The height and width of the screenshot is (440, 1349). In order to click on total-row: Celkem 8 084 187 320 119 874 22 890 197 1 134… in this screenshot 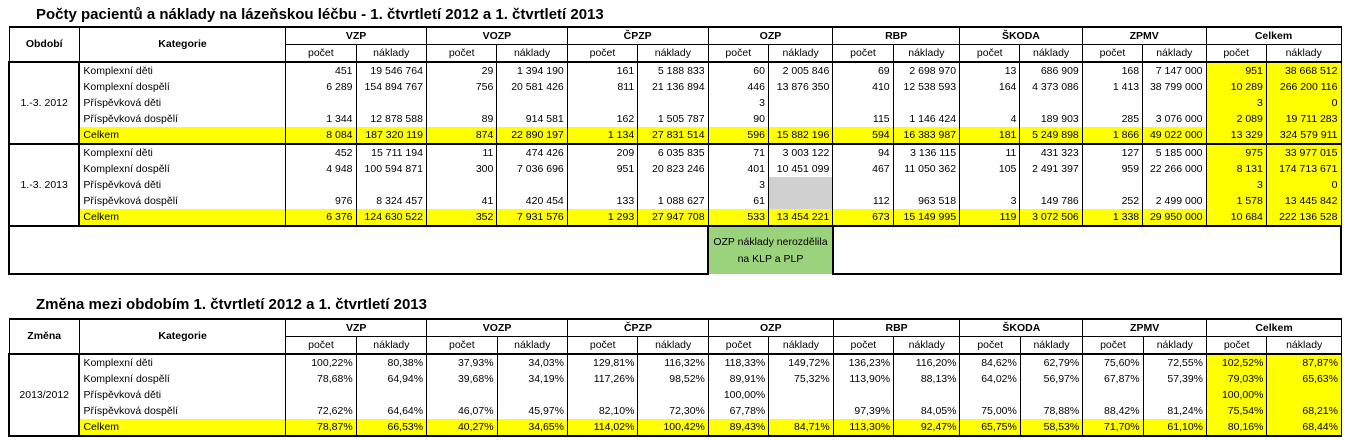, I will do `click(675, 136)`.